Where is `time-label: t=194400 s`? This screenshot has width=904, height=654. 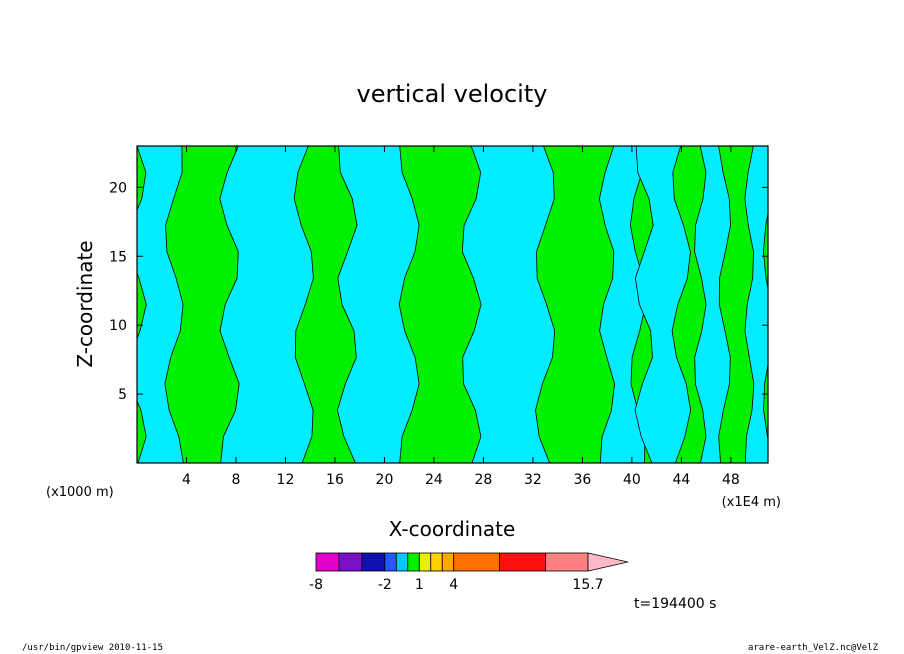 time-label: t=194400 s is located at coordinates (675, 604).